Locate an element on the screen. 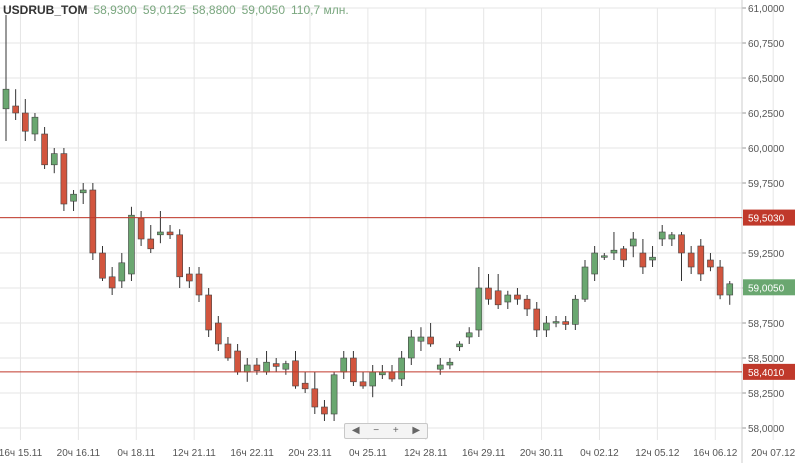  y-tick-label: 60,0000 is located at coordinates (766, 149).